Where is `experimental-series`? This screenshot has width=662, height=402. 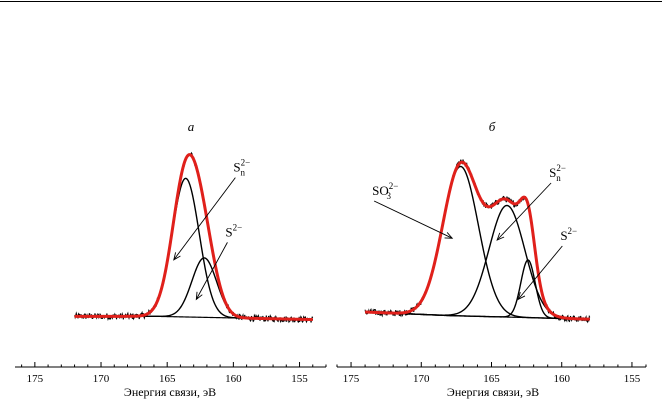
experimental-series is located at coordinates (477, 241).